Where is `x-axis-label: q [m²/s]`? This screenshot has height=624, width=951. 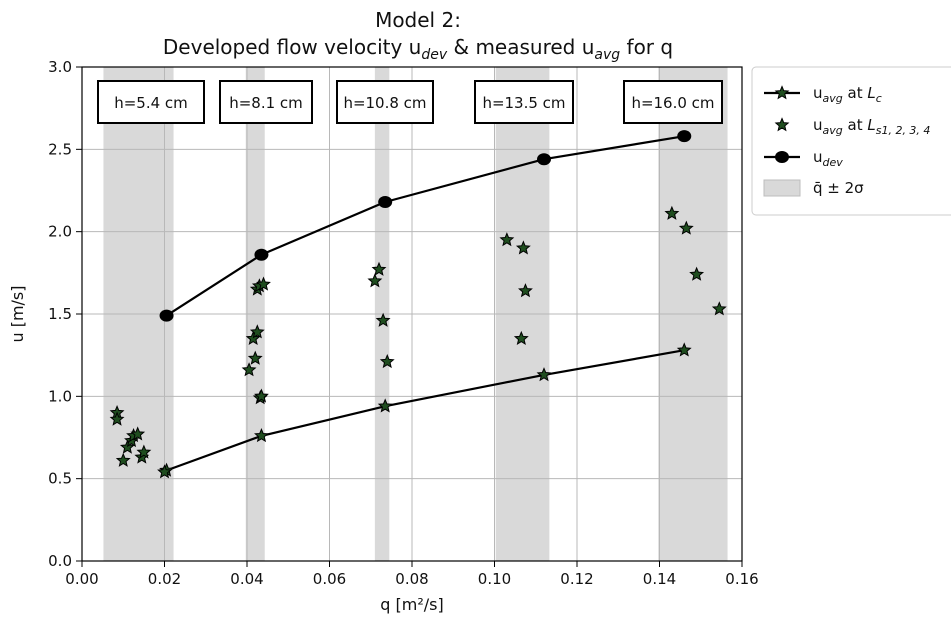
x-axis-label: q [m²/s] is located at coordinates (411, 604).